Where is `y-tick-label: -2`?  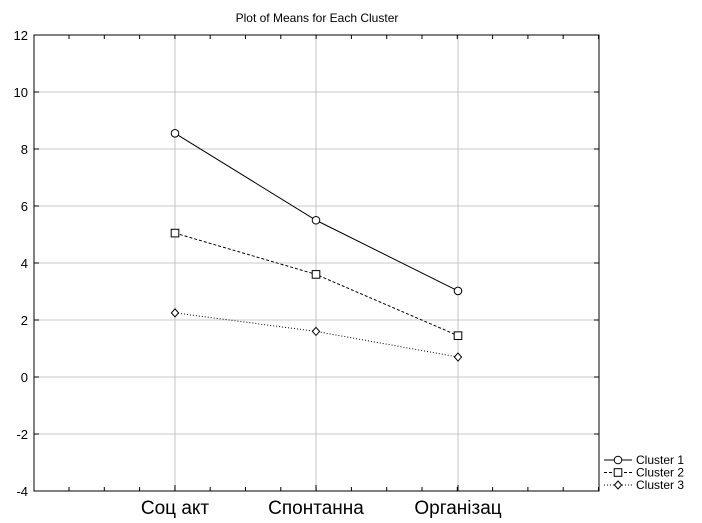
y-tick-label: -2 is located at coordinates (22, 434).